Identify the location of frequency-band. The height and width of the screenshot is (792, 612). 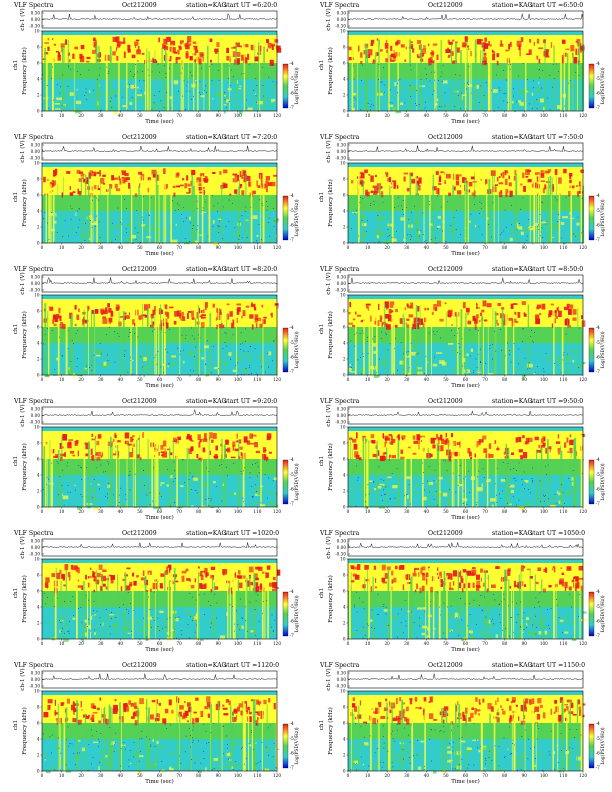
(465, 561).